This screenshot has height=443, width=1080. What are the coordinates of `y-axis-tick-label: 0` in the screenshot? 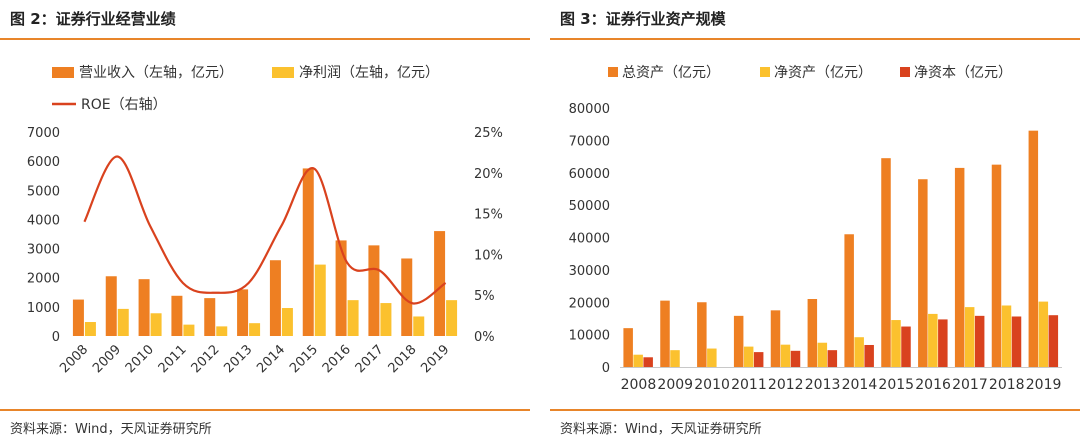 It's located at (606, 368).